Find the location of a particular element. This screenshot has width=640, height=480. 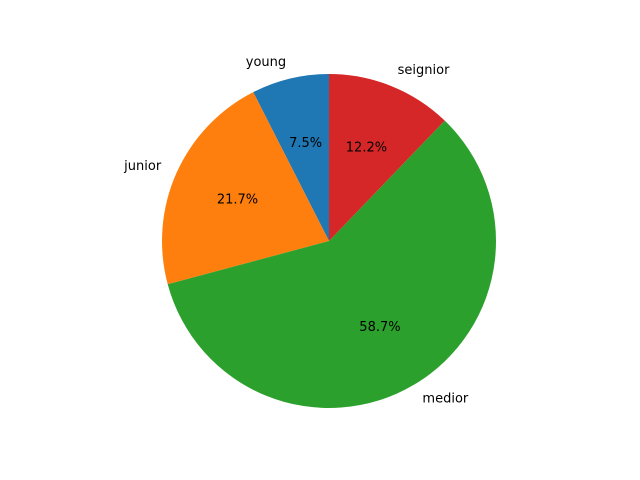

slice-percent-junior: 21.7% is located at coordinates (237, 200).